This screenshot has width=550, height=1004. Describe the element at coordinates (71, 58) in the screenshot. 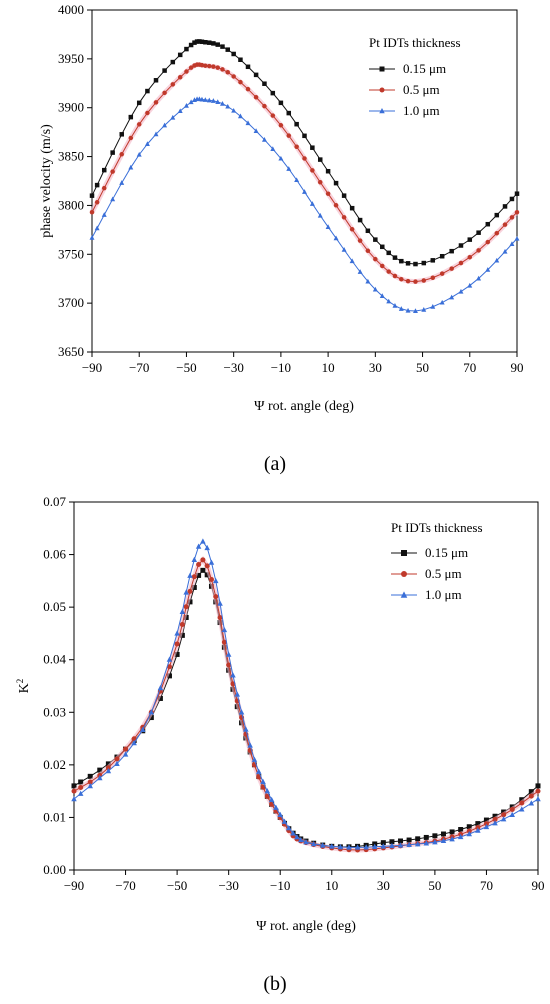

I see `y-tick-label: 3950` at that location.